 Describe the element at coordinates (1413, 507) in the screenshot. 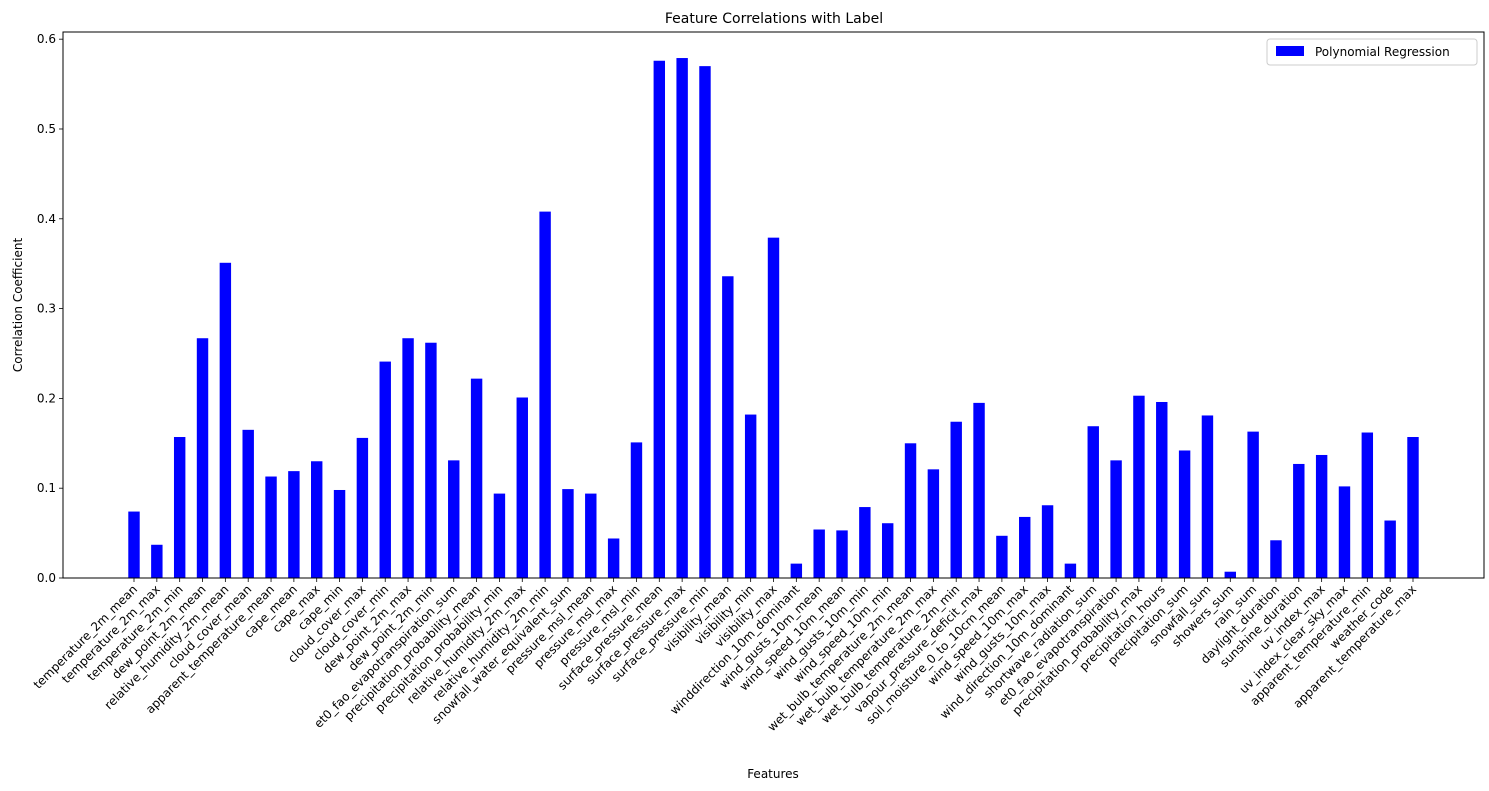

I see `bar-apparent_temperature_max` at that location.